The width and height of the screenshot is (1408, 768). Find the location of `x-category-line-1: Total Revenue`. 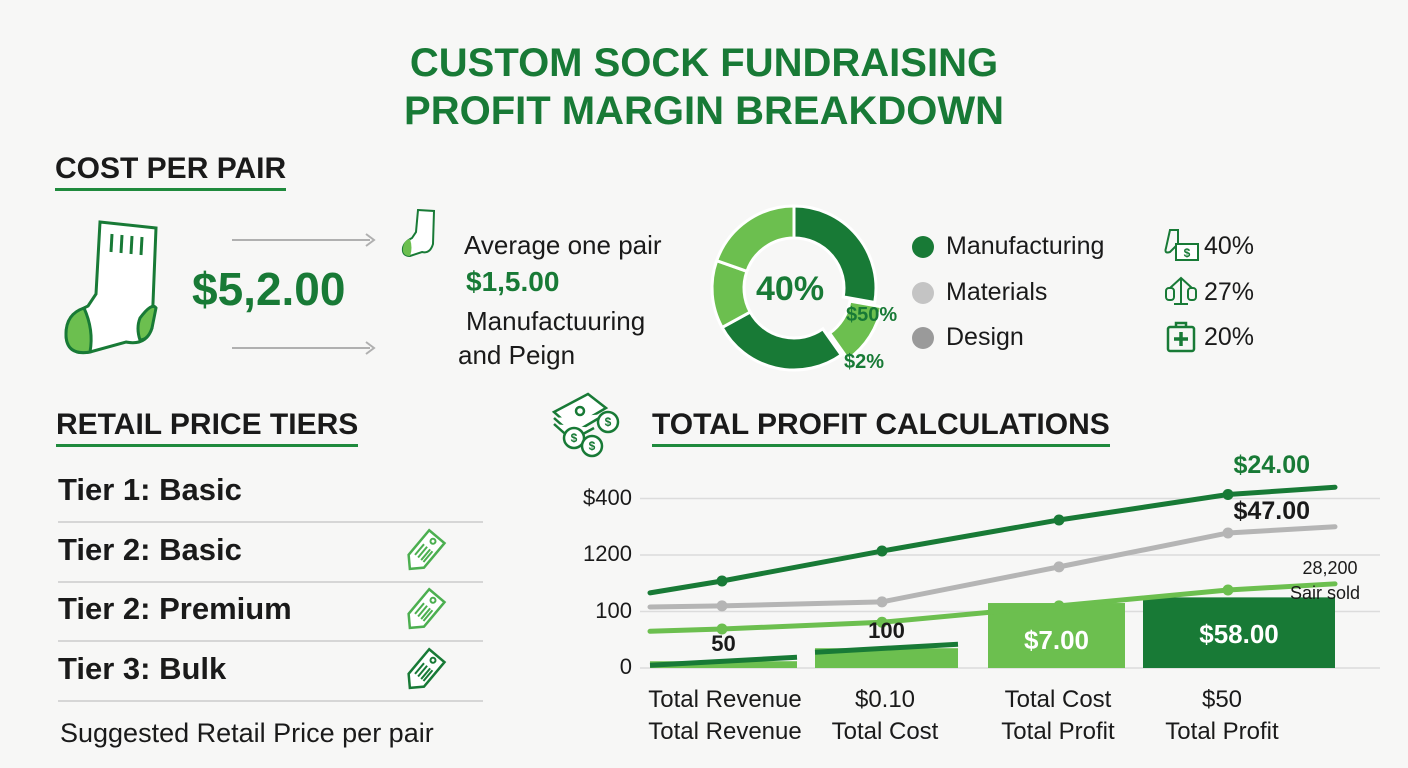

x-category-line-1: Total Revenue is located at coordinates (725, 699).